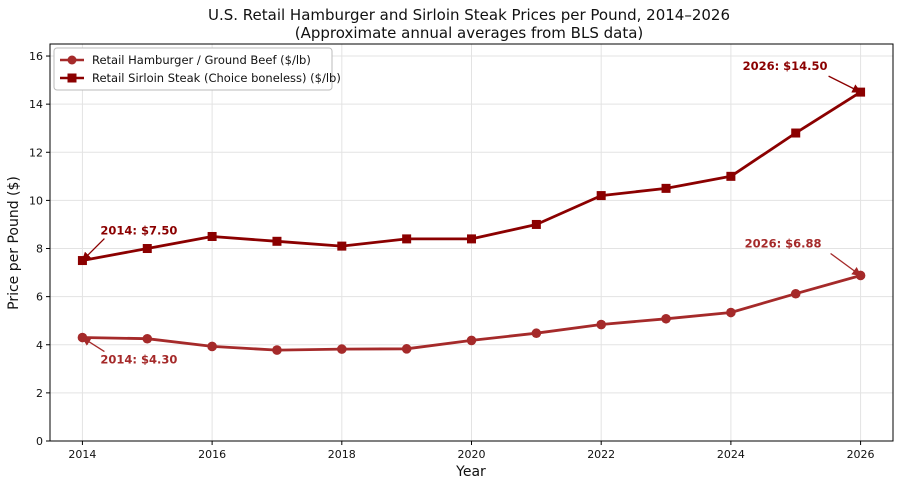 The width and height of the screenshot is (900, 488). I want to click on y-tick-label: 0, so click(39, 441).